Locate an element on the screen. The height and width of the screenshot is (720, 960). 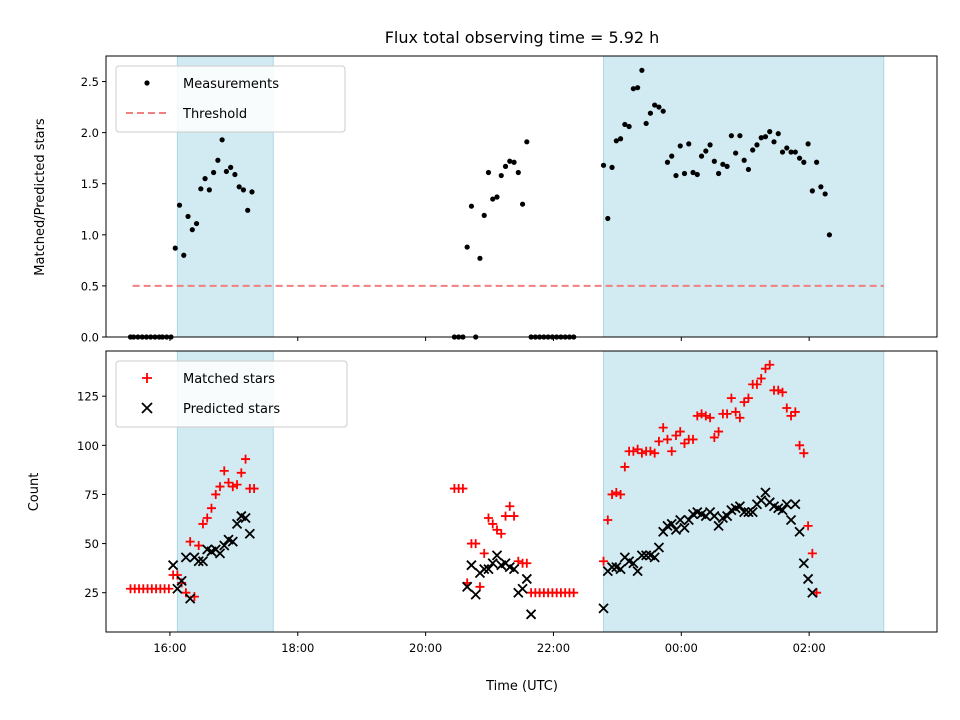
legend-marker-x is located at coordinates (147, 408).